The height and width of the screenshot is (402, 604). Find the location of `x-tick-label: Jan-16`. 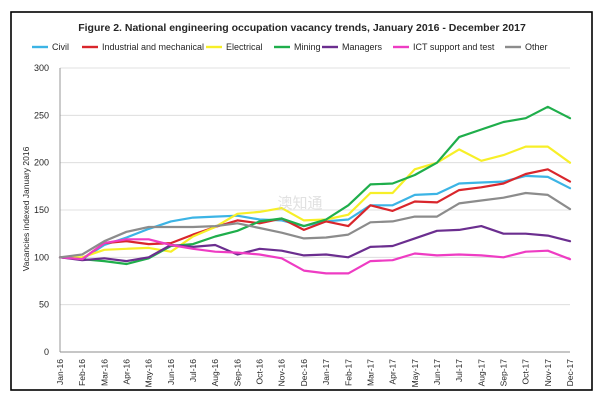

x-tick-label: Jan-16 is located at coordinates (60, 372).